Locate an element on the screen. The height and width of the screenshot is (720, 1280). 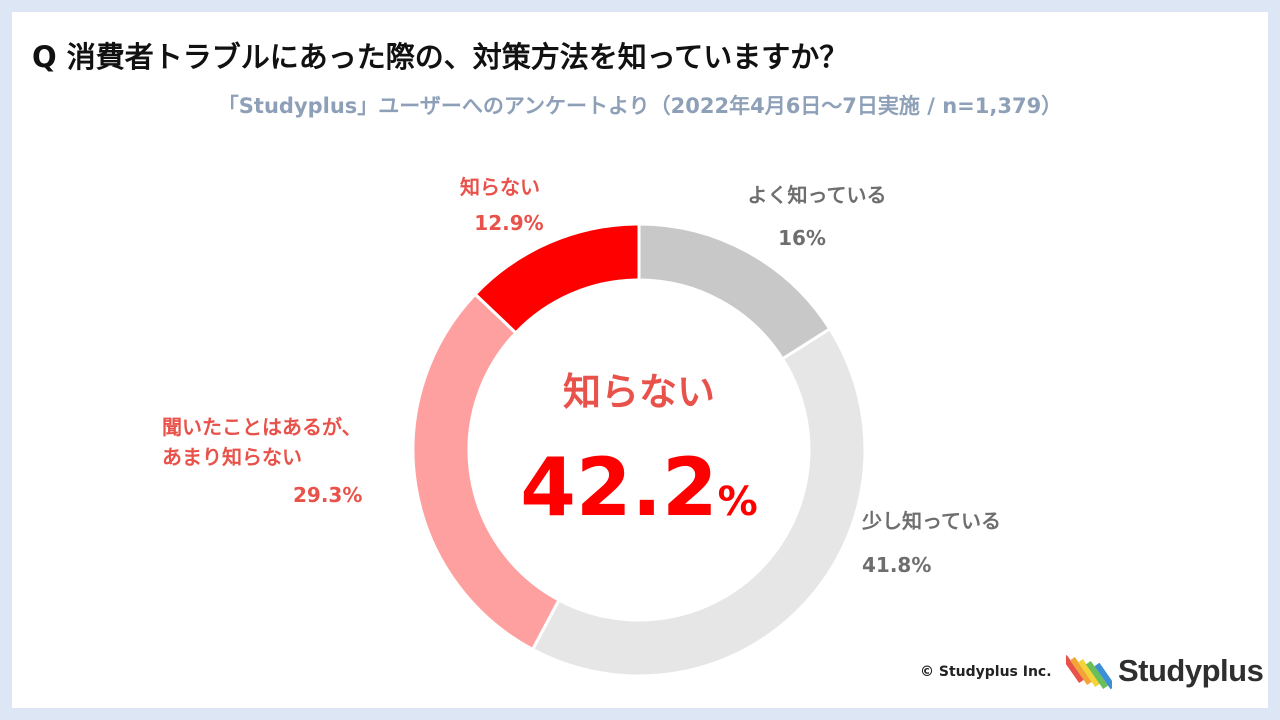
slice-value-unknown: 12.9% is located at coordinates (508, 223).